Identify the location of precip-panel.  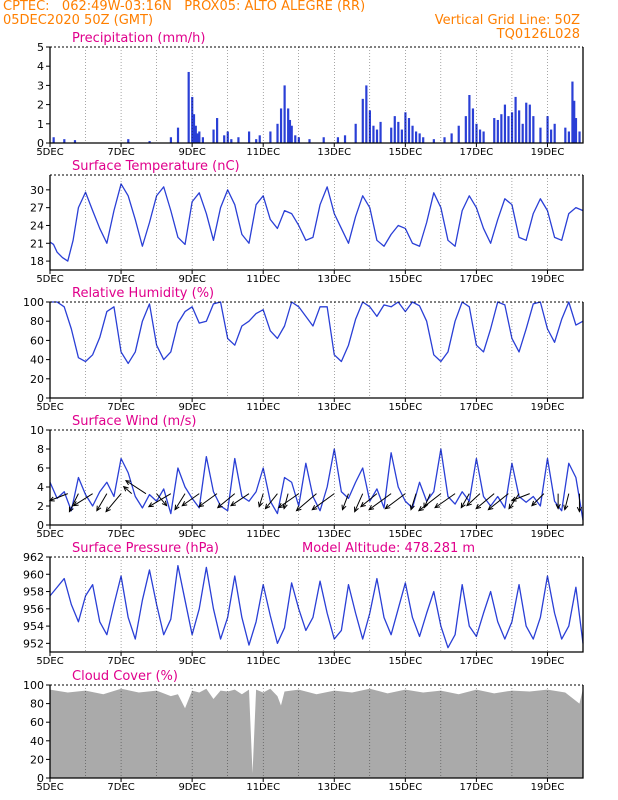
(315, 96).